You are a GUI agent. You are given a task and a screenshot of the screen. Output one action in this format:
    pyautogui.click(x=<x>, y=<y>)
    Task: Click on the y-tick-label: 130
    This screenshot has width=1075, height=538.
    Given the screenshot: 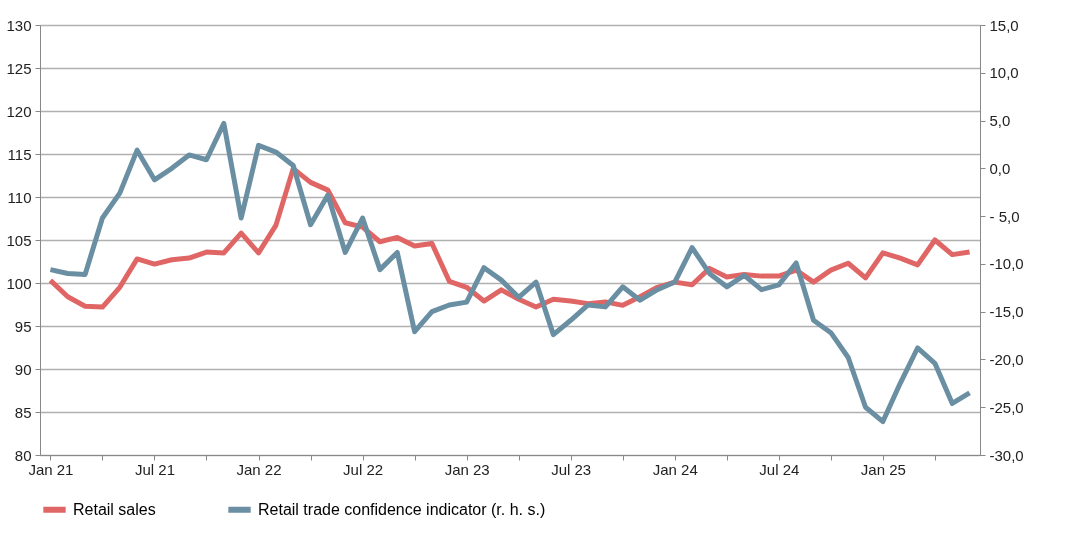 What is the action you would take?
    pyautogui.click(x=19, y=25)
    